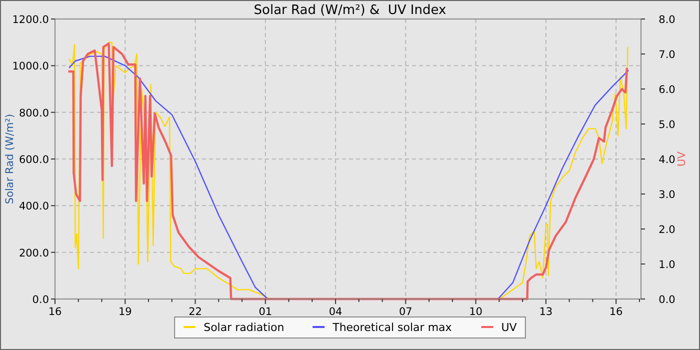  I want to click on y-tick-label: 400.0, so click(33, 206).